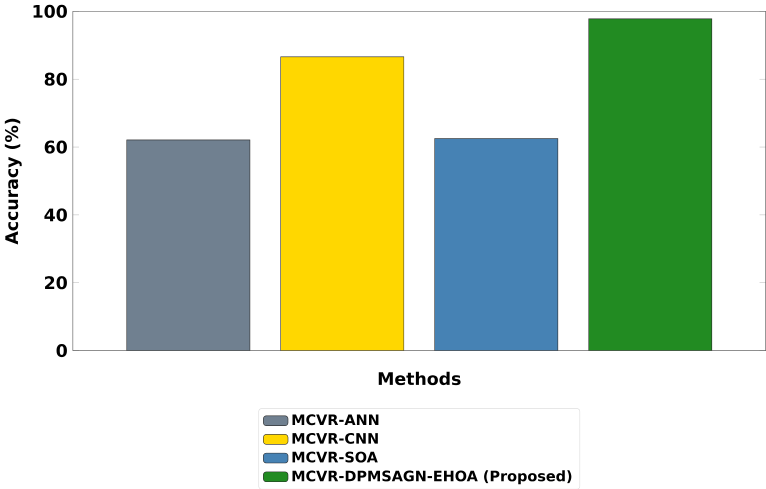  Describe the element at coordinates (61, 350) in the screenshot. I see `y-tick-label: 0` at that location.